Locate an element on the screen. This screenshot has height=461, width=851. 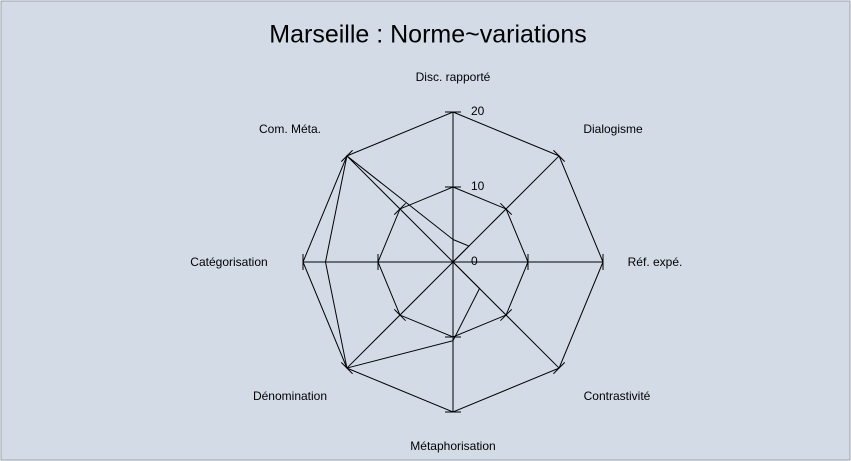
tick-label: 0 is located at coordinates (474, 261).